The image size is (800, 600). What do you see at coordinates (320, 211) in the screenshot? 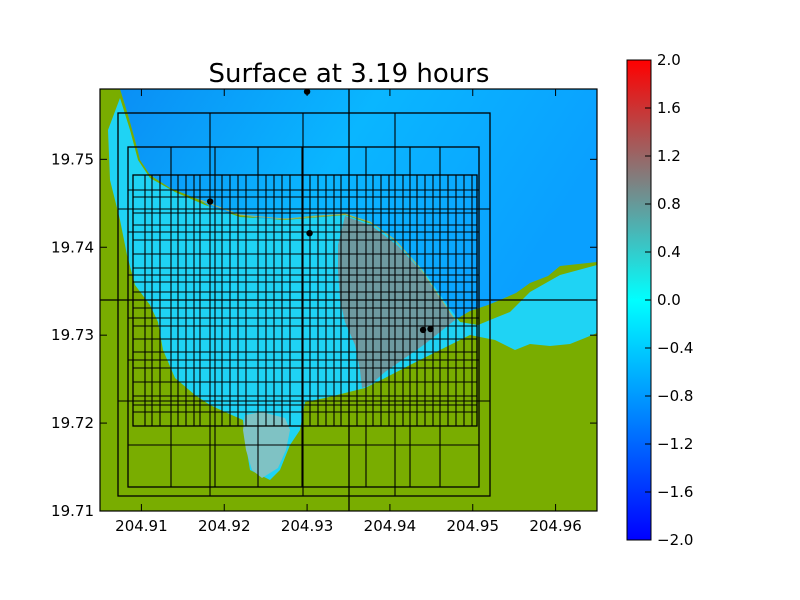
I see `gauge-markers` at bounding box center [320, 211].